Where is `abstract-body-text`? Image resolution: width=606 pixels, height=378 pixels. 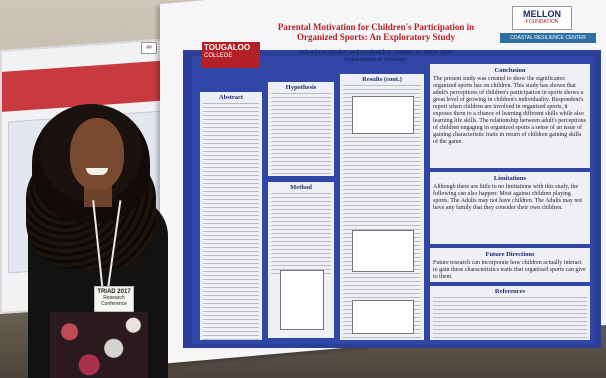 abstract-body-text is located at coordinates (231, 221).